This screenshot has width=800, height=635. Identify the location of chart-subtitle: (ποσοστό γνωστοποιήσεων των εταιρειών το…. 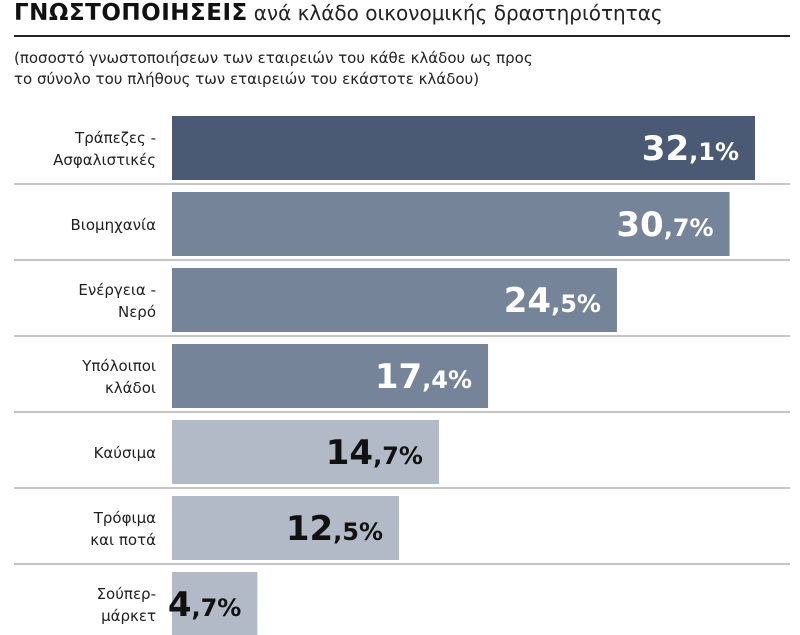
(334, 69).